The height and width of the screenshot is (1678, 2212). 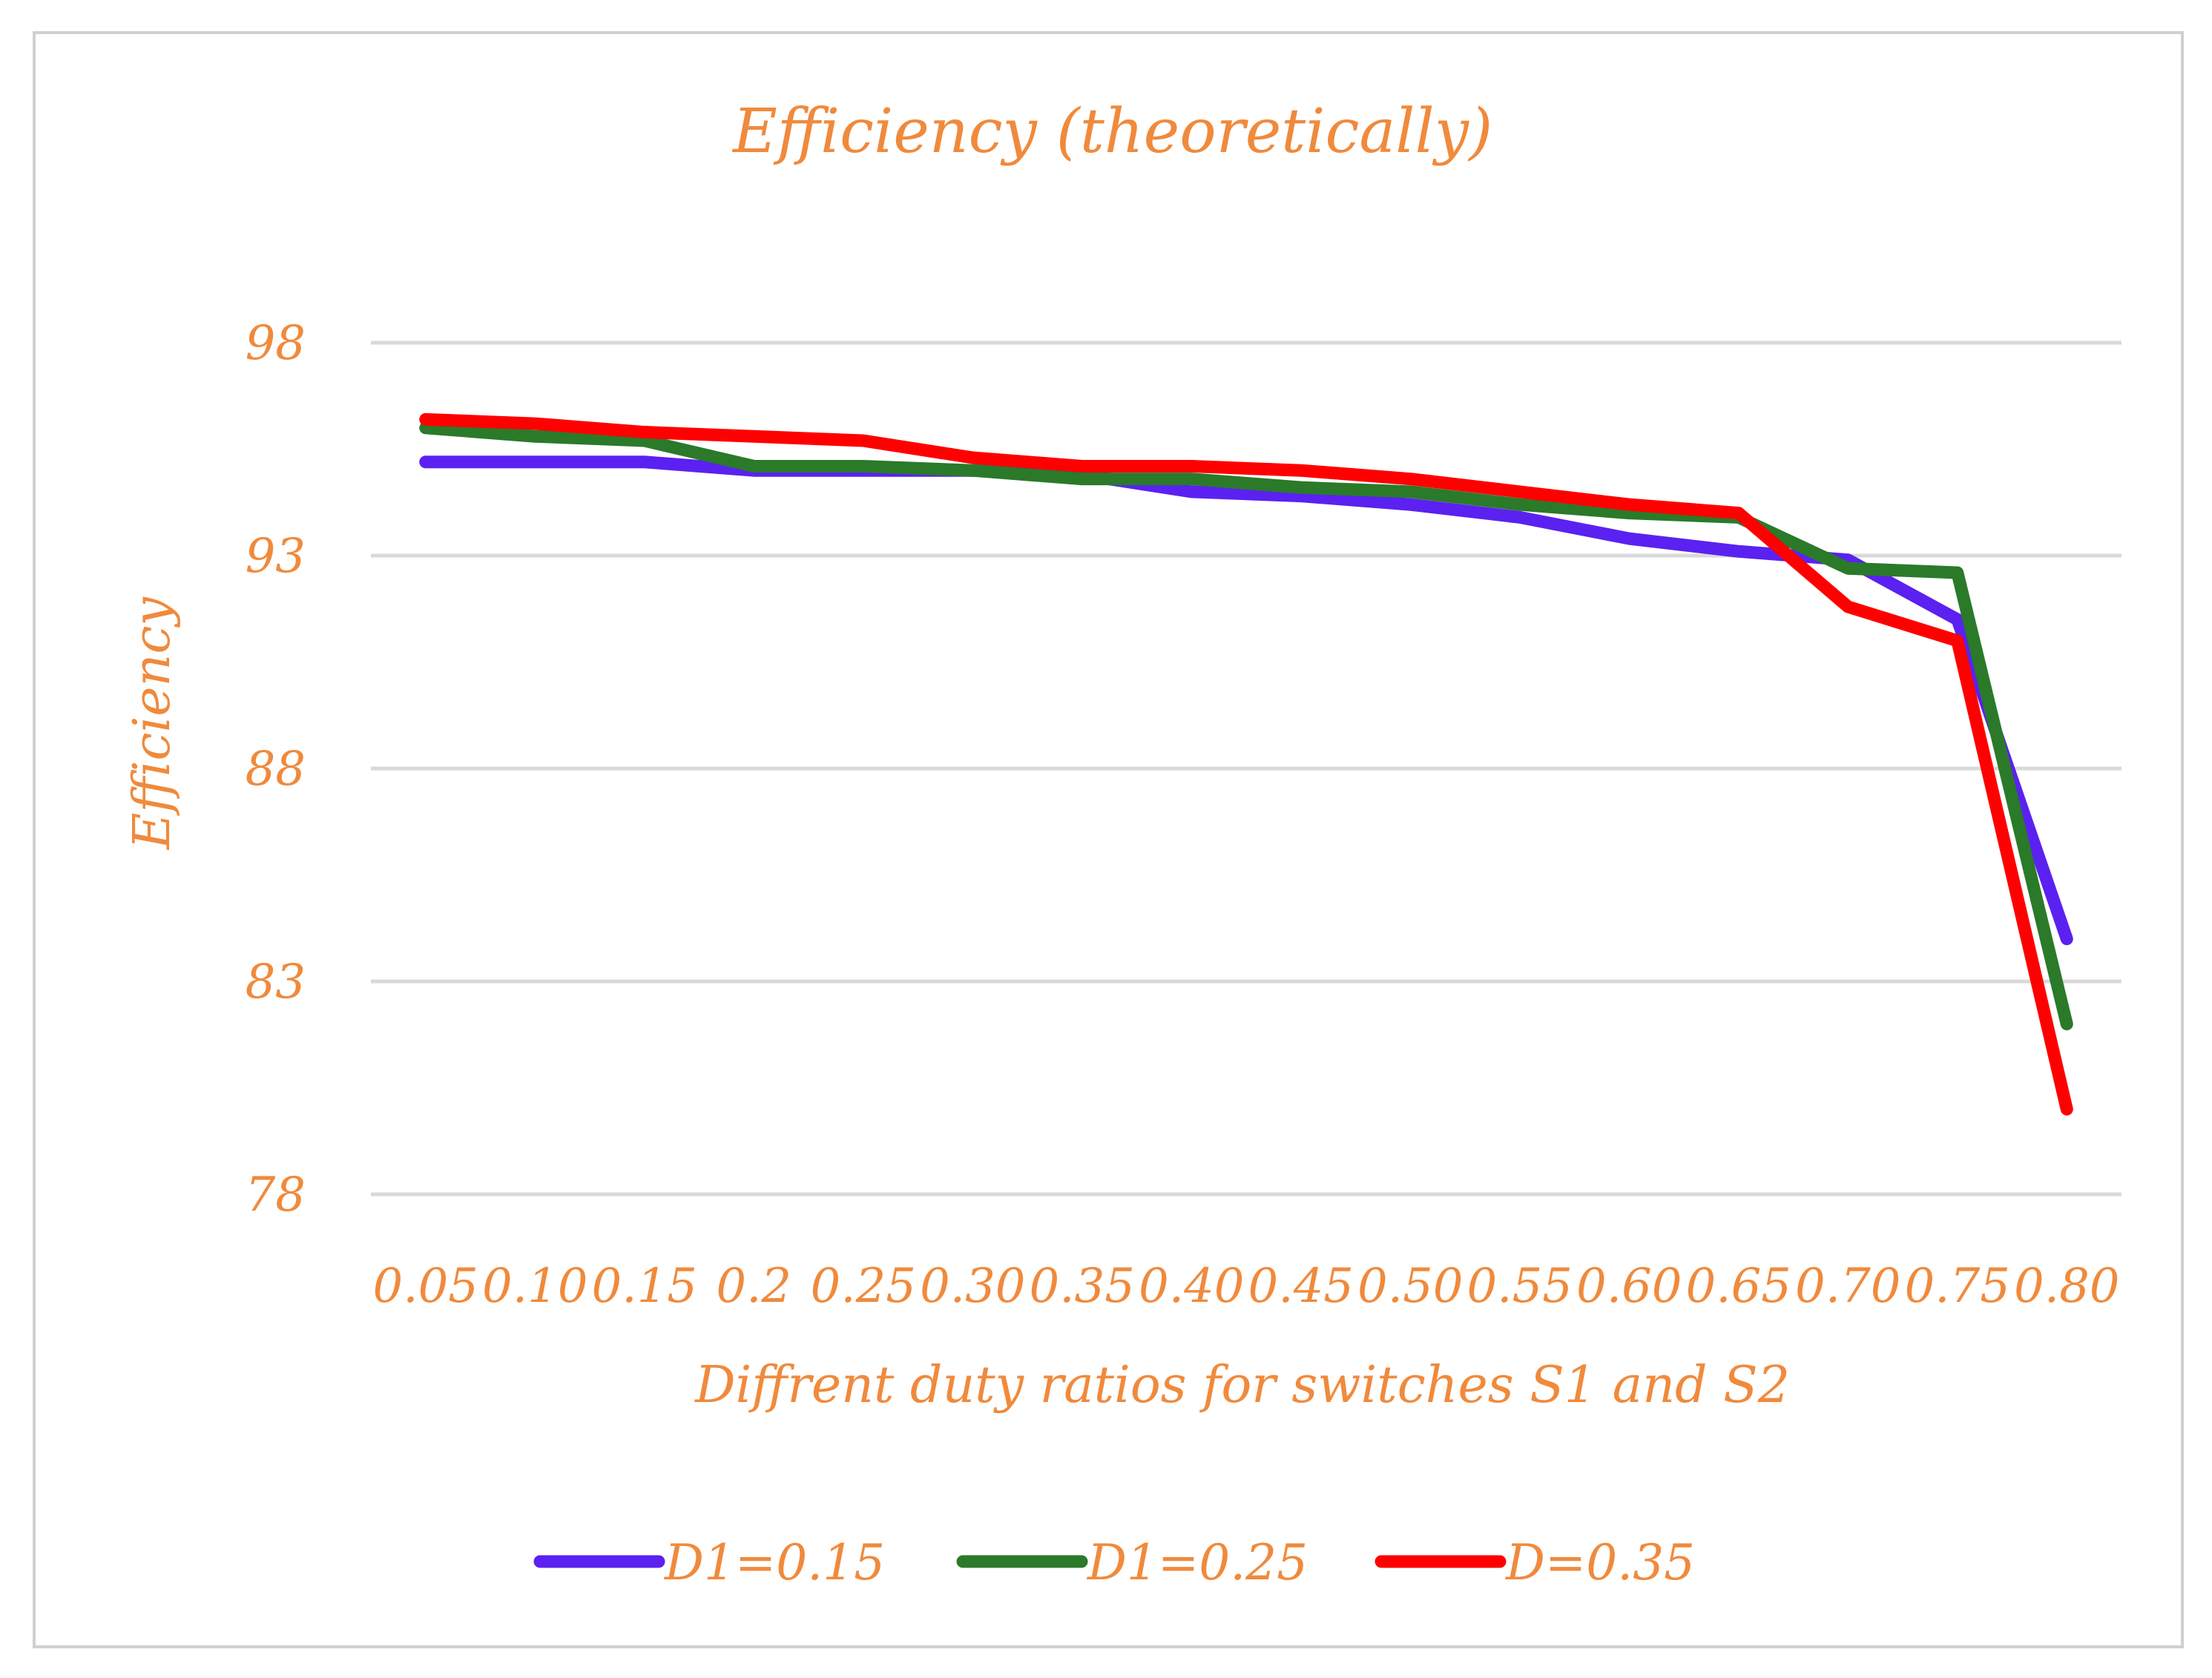 I want to click on legend-label-1: D1=0.15, so click(x=775, y=1562).